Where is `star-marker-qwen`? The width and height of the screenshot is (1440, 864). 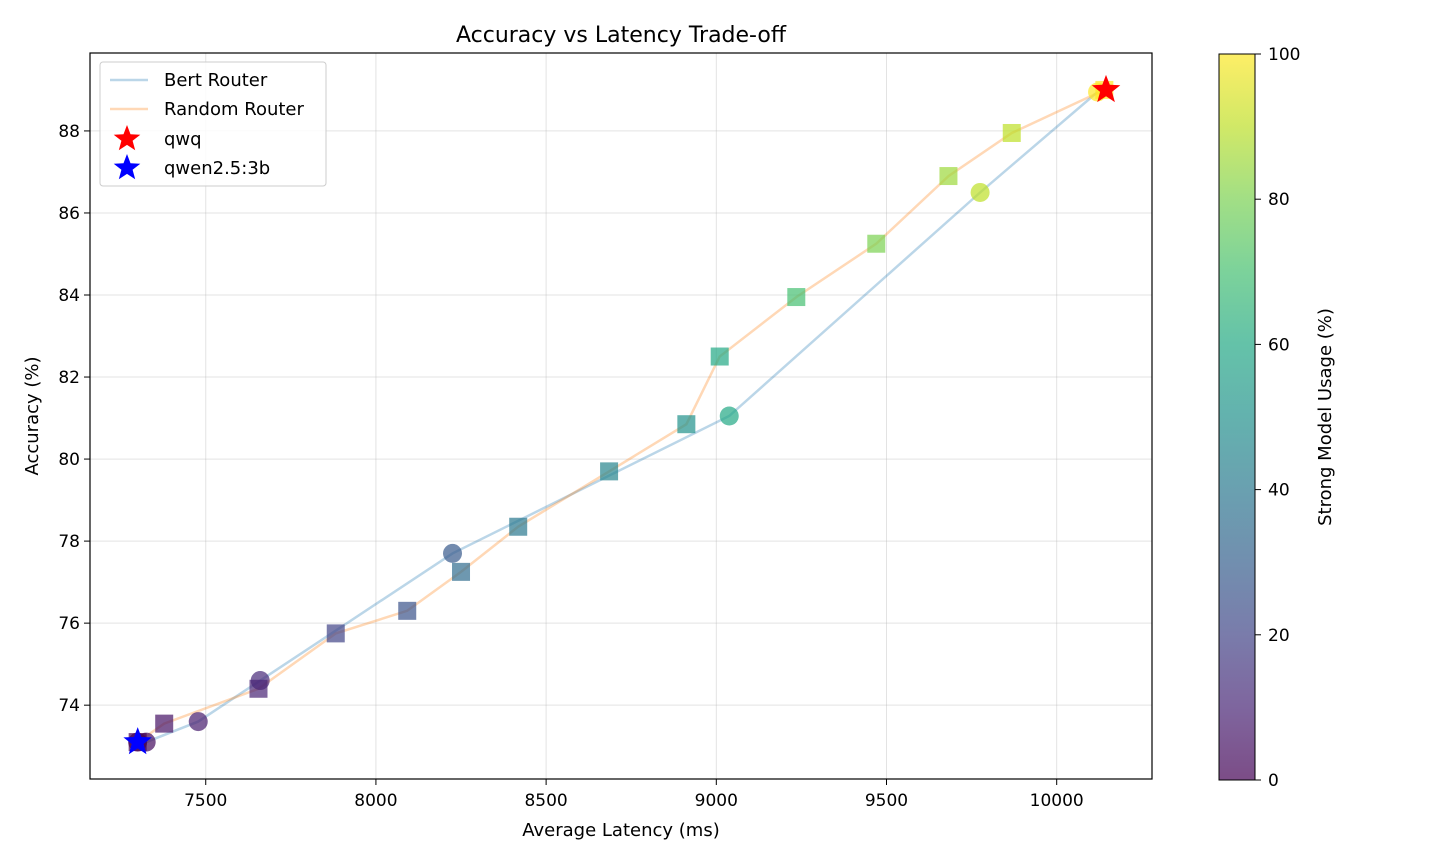
star-marker-qwen is located at coordinates (137, 741).